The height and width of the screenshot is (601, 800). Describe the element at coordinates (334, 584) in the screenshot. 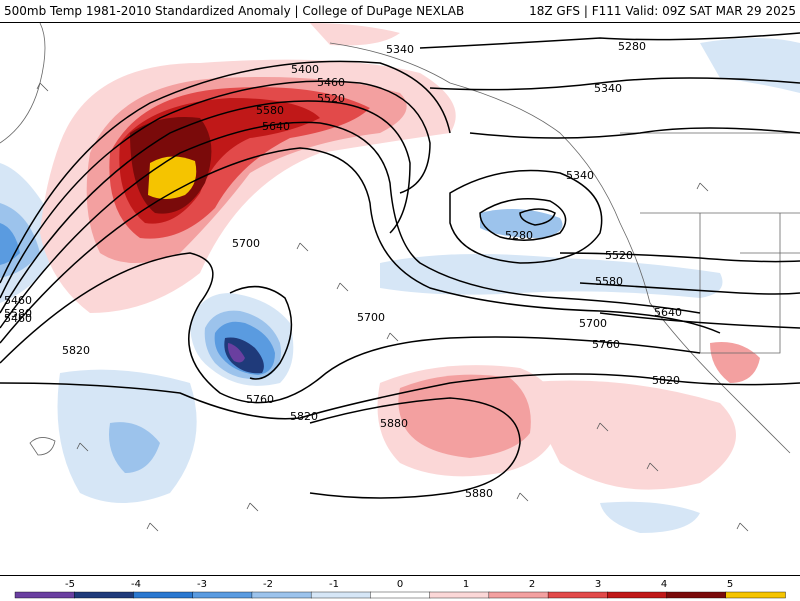

I see `colorbar-tick-label: -1` at that location.